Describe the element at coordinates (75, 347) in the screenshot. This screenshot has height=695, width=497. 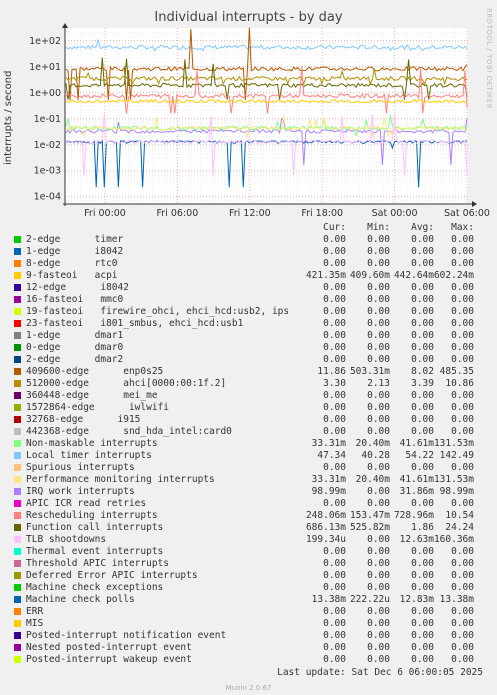
I see `legend-label: 0-edge dmar0` at that location.